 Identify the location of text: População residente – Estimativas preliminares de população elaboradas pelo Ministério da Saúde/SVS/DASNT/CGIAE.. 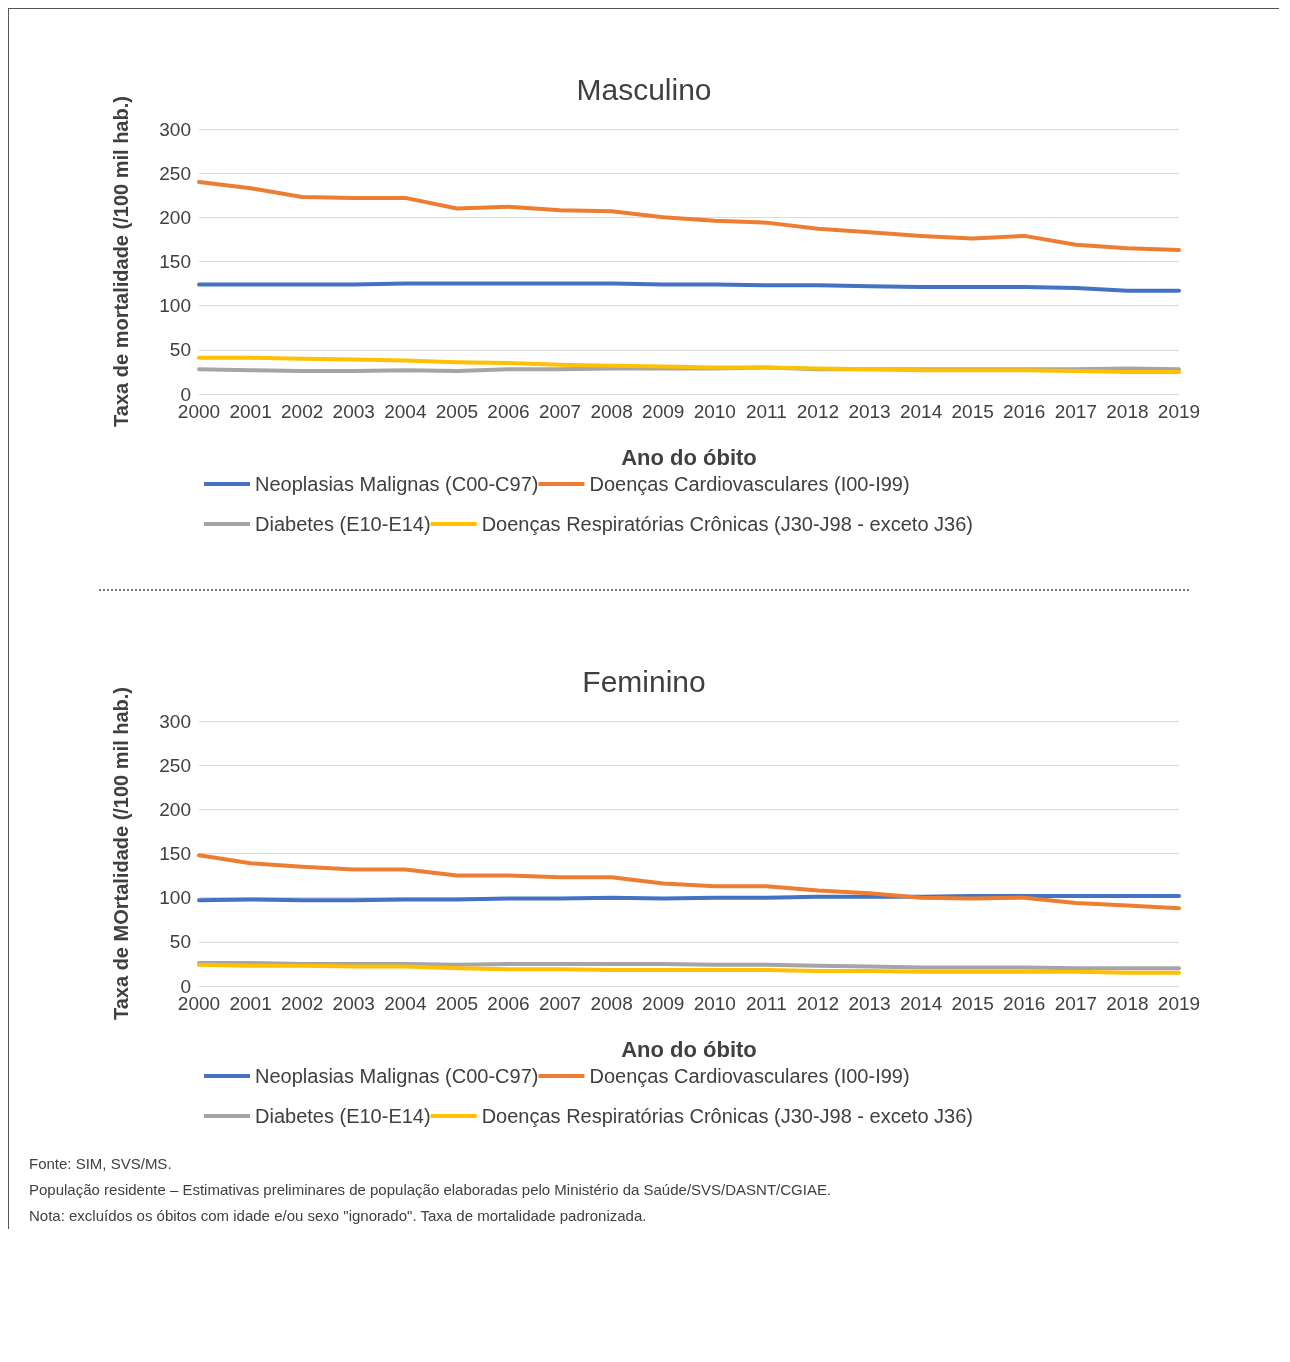
(431, 1190).